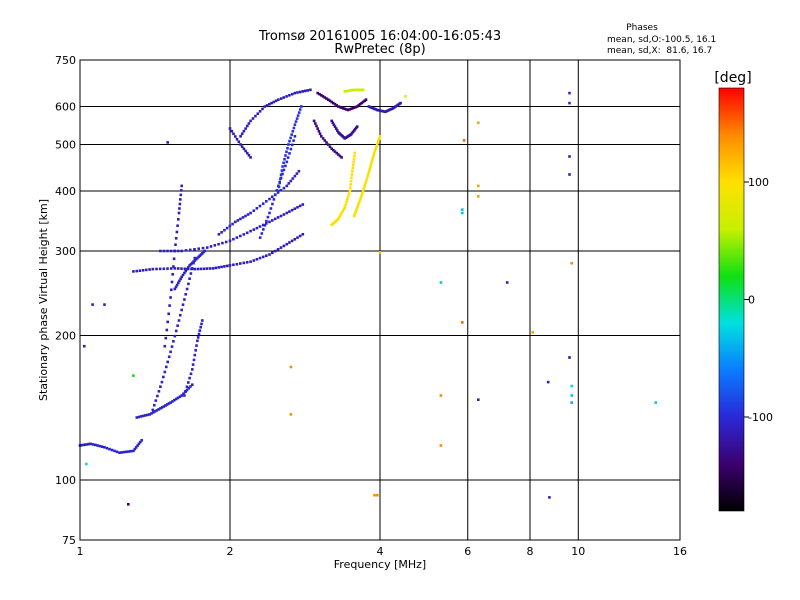  I want to click on stats-x-mode: mean, sd,X: 81.6, 16.7, so click(659, 51).